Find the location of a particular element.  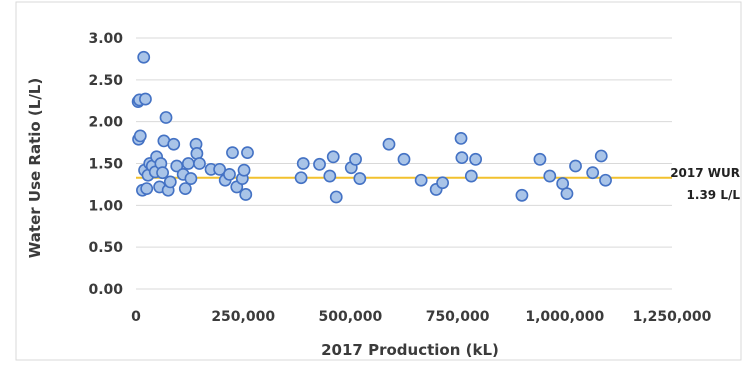

y-tick-label: 2.00 is located at coordinates (105, 123).